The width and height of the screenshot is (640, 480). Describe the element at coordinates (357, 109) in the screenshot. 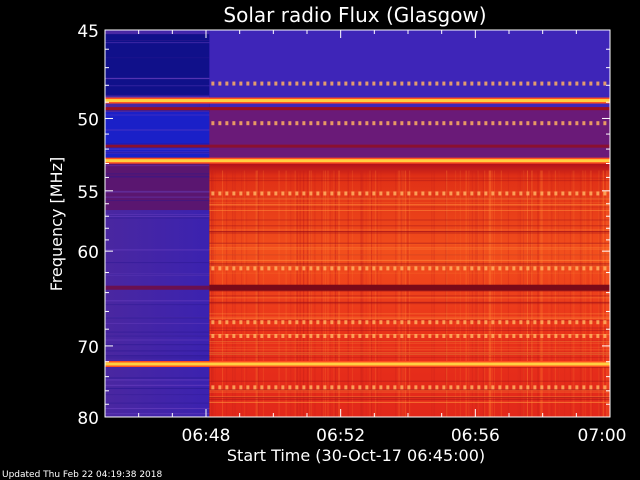

I see `band-dark` at that location.